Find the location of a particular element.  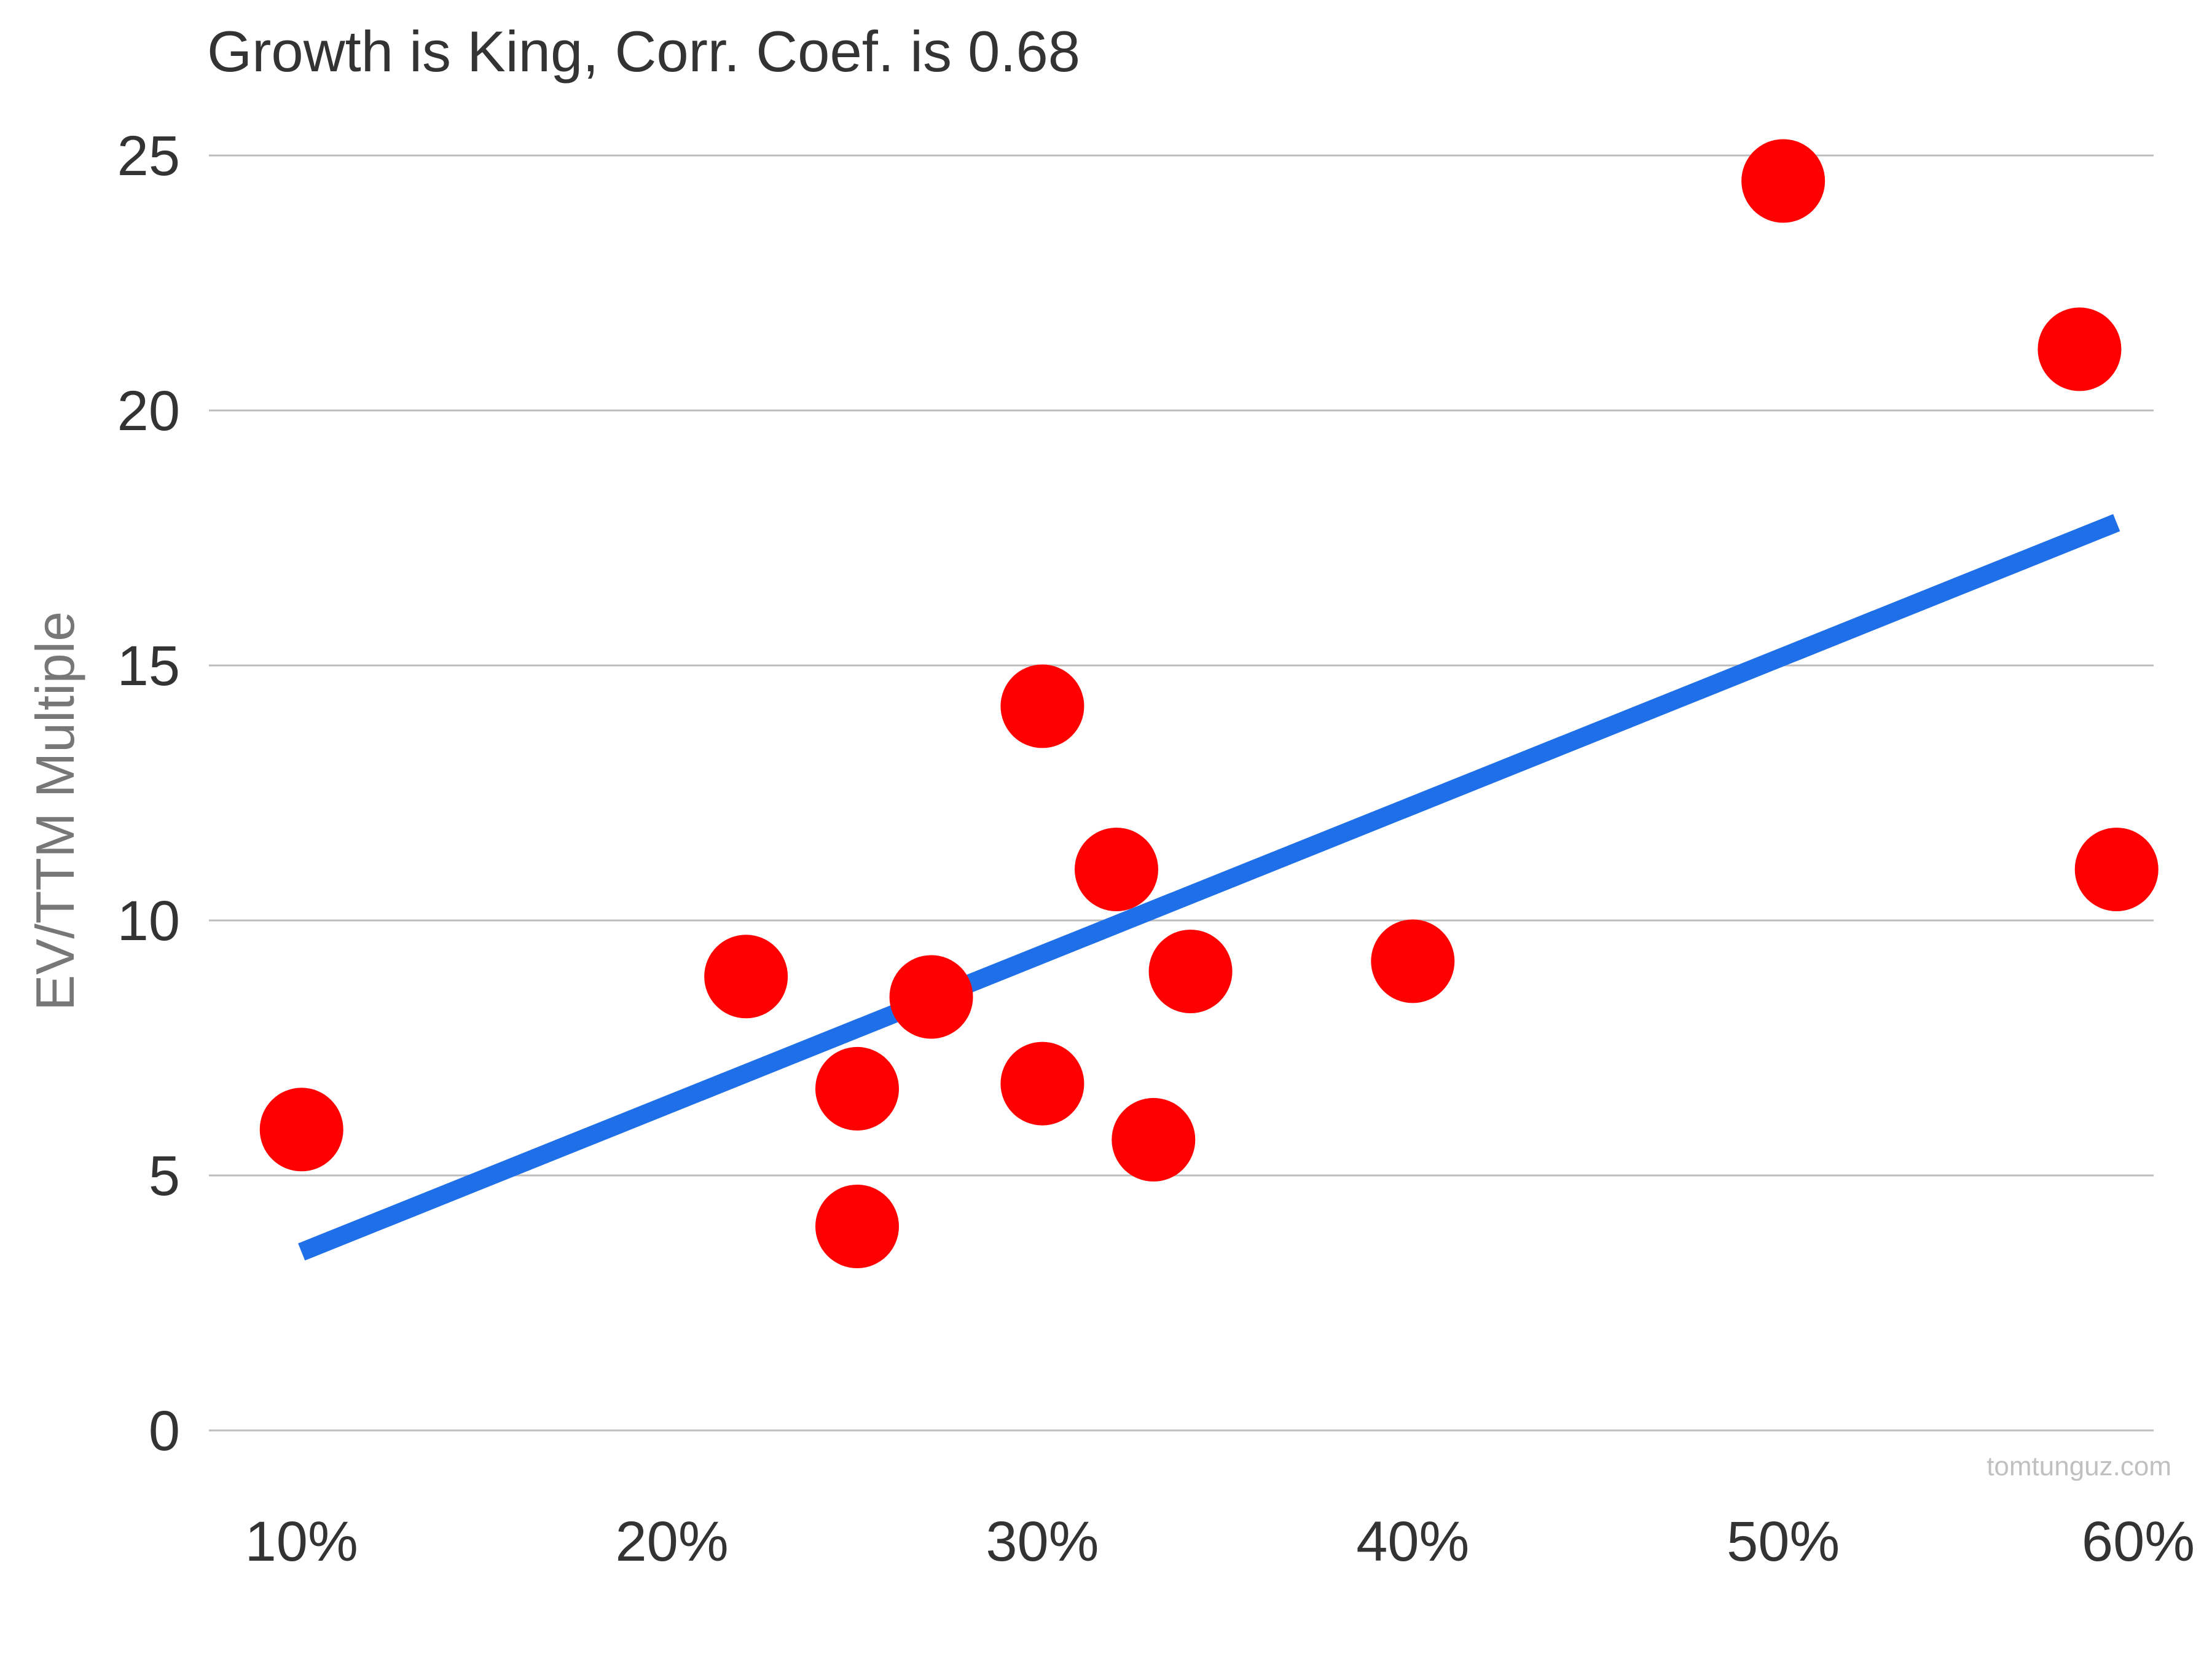

x-tick-label: 20% is located at coordinates (672, 1541).